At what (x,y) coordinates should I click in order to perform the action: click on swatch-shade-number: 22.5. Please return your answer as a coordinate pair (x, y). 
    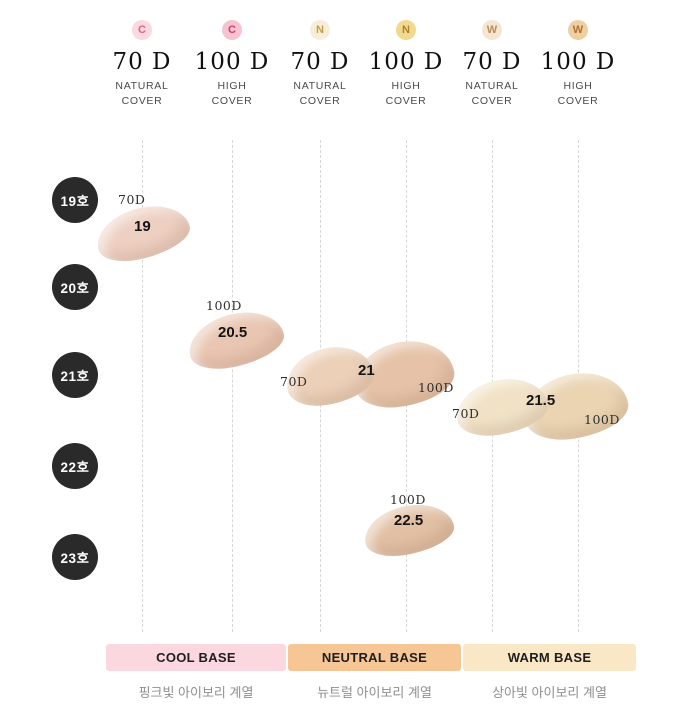
    Looking at the image, I should click on (409, 520).